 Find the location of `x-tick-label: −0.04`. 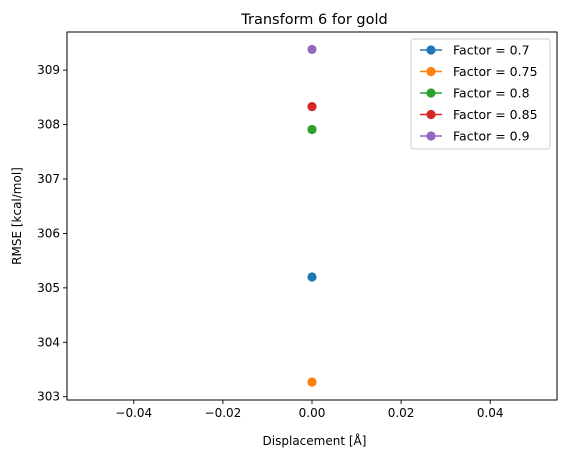

x-tick-label: −0.04 is located at coordinates (133, 413).